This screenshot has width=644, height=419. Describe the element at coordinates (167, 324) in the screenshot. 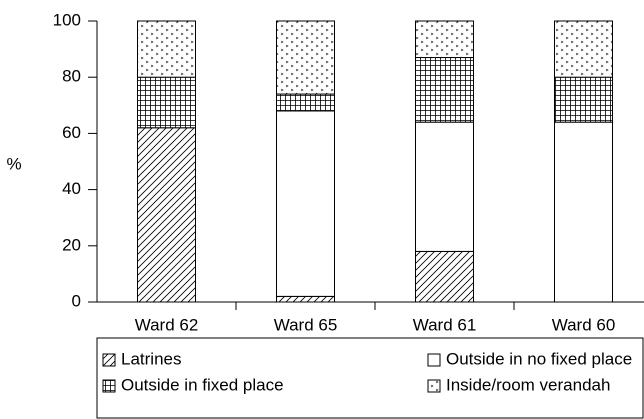

I see `x-tick-label: Ward 62` at that location.